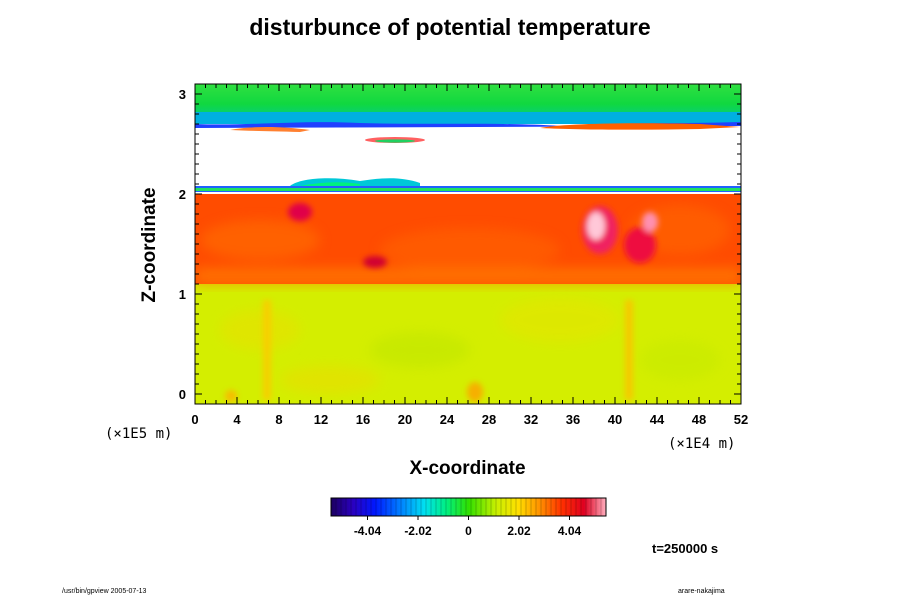 The width and height of the screenshot is (900, 600). Describe the element at coordinates (418, 531) in the screenshot. I see `colorbar-tick-label: -2.02` at that location.